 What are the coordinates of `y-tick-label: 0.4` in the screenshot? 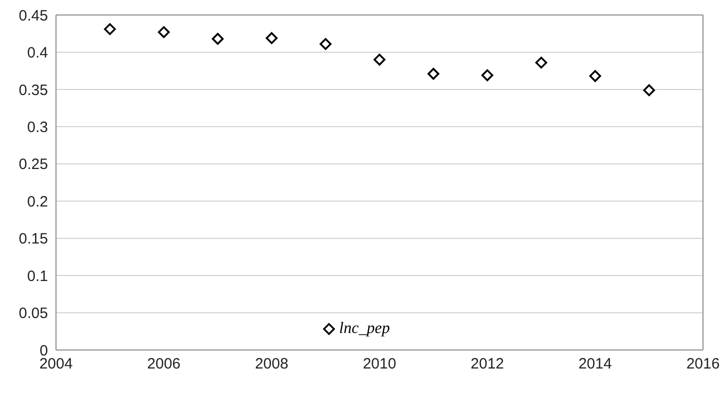 It's located at (37, 53).